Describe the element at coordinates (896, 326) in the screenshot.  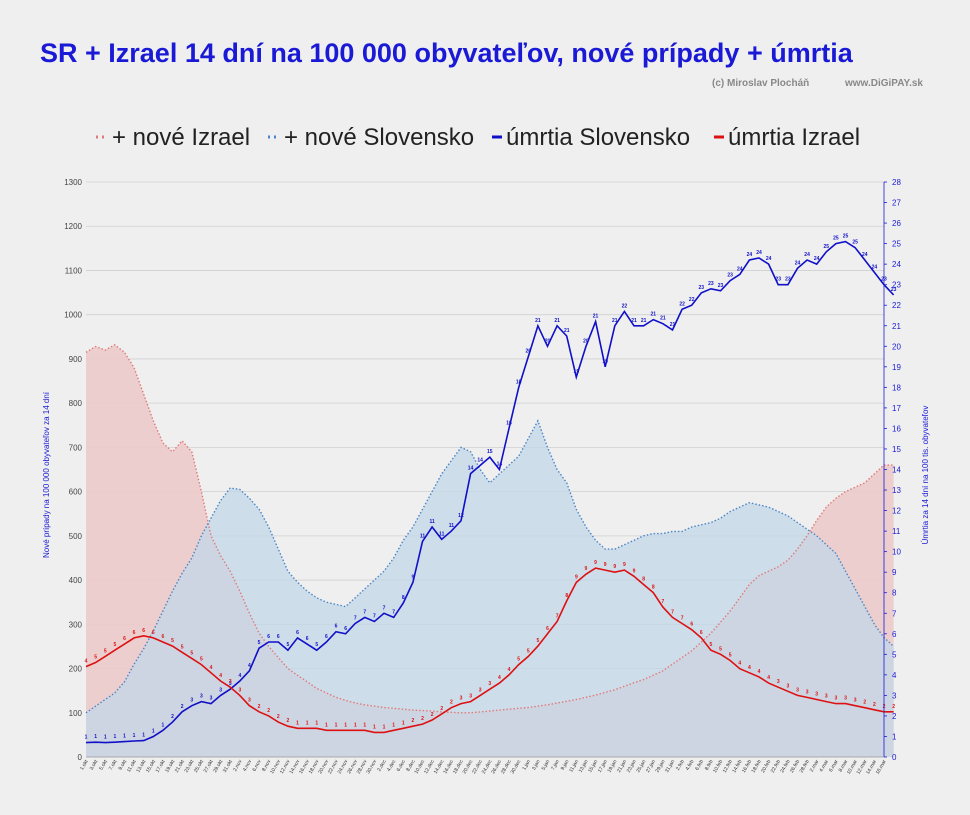
I see `y-tick-label-right: 21` at that location.